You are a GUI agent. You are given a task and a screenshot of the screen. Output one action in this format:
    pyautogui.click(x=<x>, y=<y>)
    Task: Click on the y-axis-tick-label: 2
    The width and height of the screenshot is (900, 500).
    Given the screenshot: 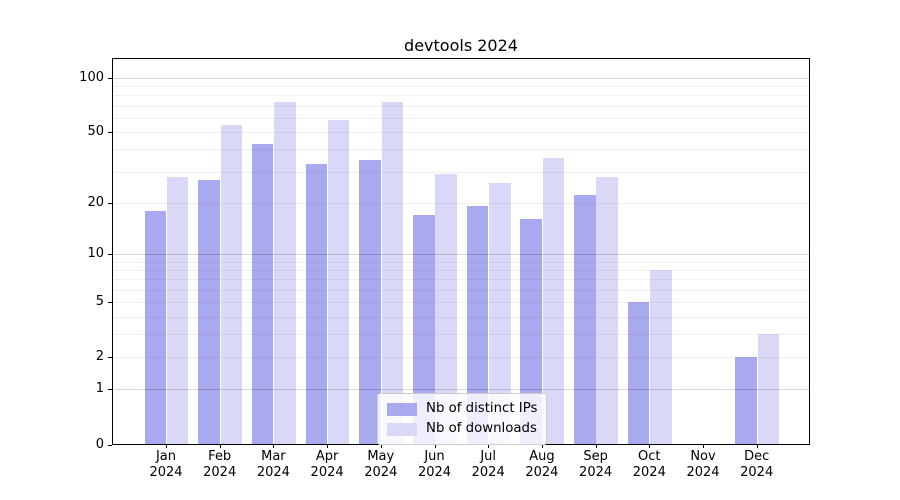 What is the action you would take?
    pyautogui.click(x=99, y=357)
    